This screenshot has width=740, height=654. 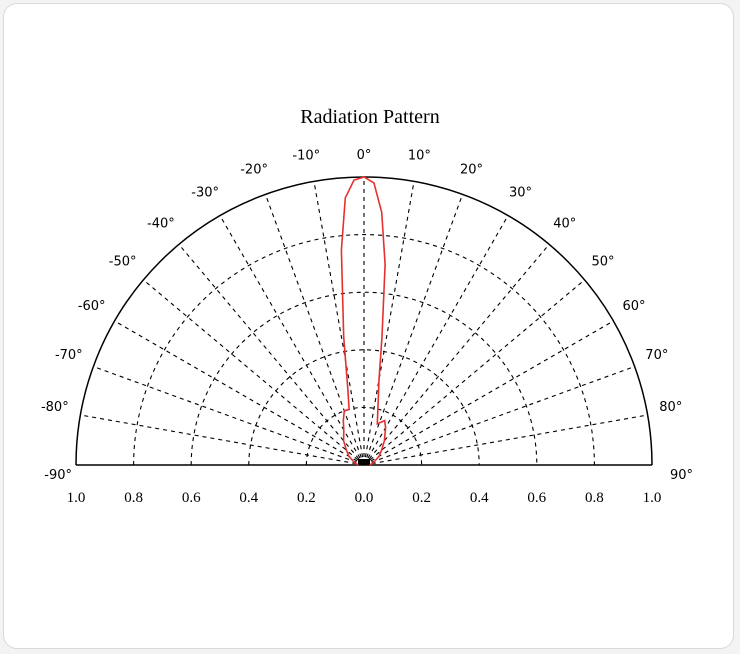 I want to click on angle-tick-label: -10°, so click(x=306, y=156).